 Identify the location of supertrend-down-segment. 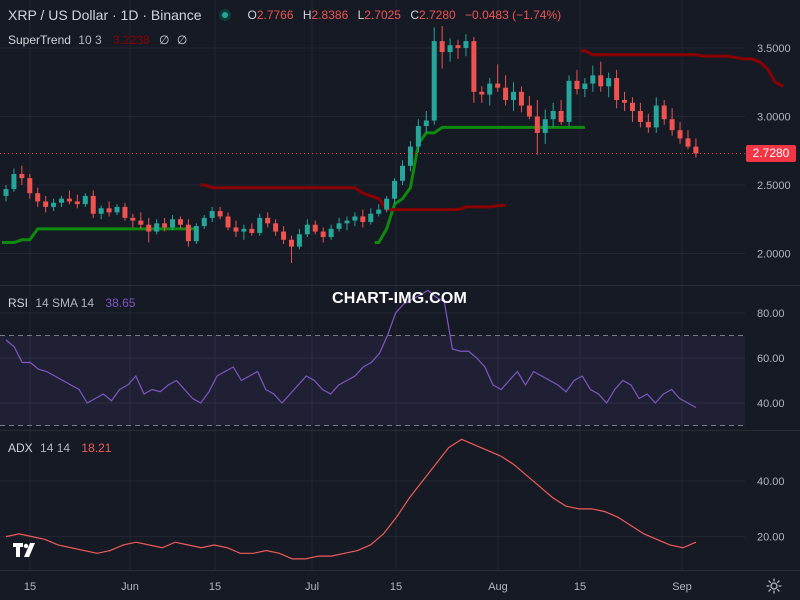
(353, 197).